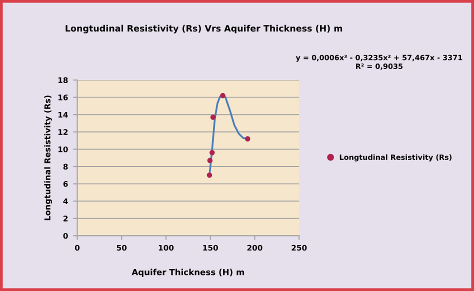 The image size is (474, 291). Describe the element at coordinates (48, 158) in the screenshot. I see `y-axis-title: Longtudinal Resistivity (Rs)` at that location.